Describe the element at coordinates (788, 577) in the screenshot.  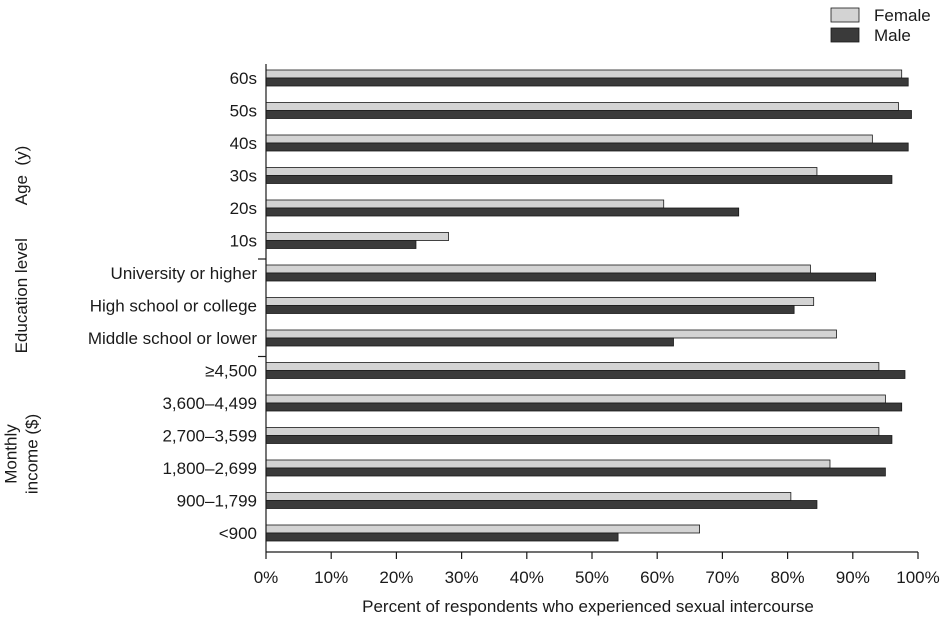
I see `x-tick-label: 80%` at that location.